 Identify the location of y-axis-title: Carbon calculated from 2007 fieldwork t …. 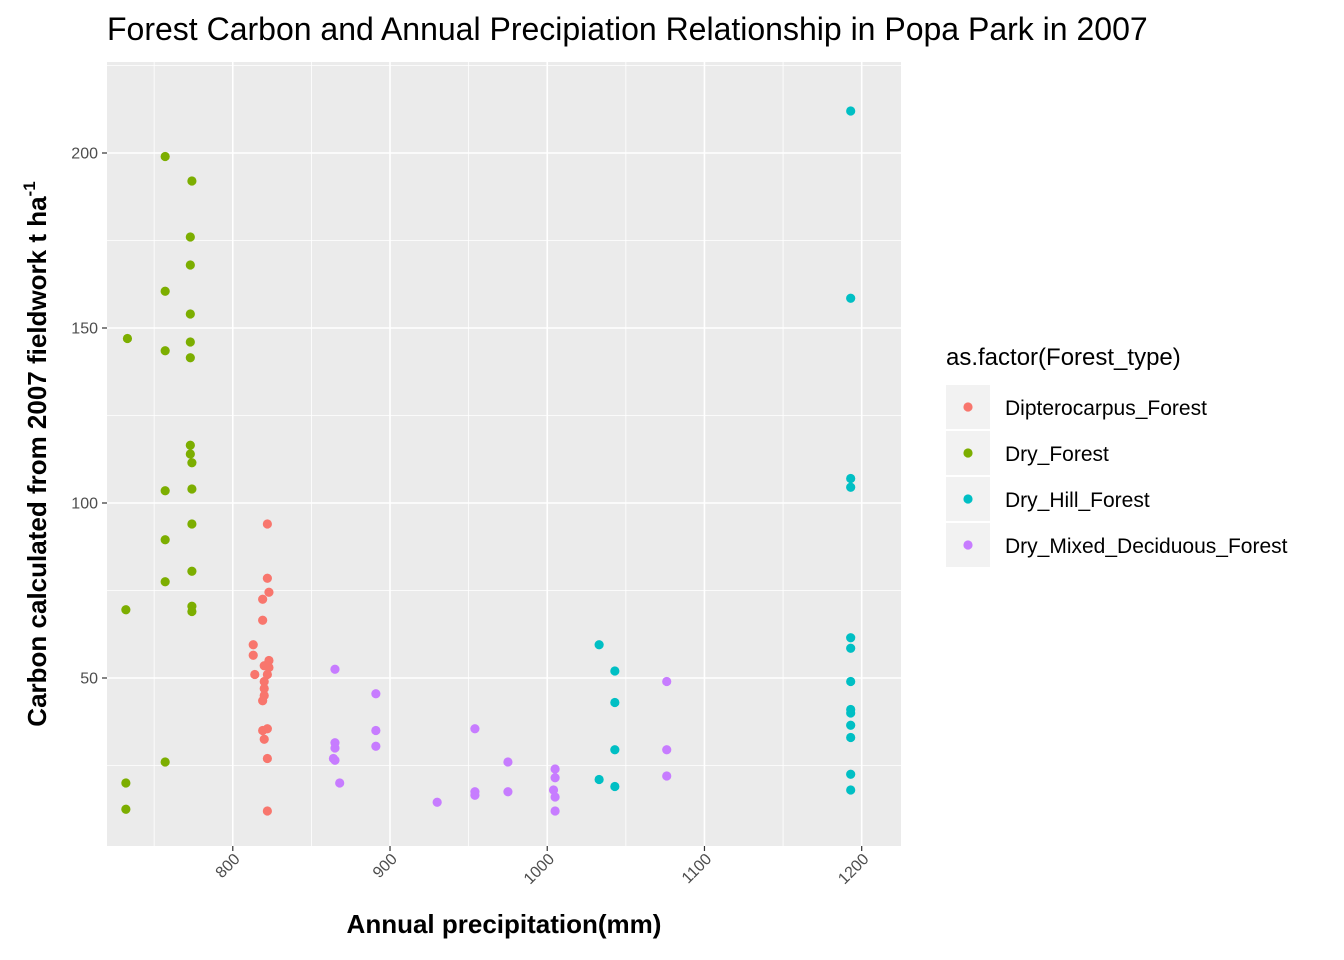
(36, 453).